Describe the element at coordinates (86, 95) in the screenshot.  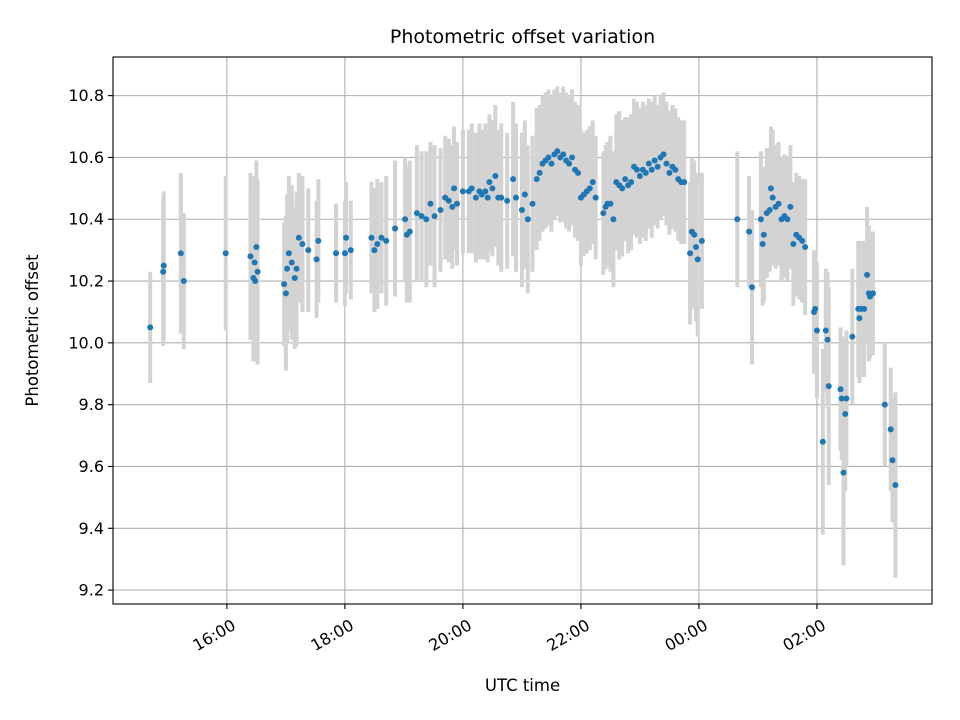
I see `y-tick-label: 10.8` at that location.